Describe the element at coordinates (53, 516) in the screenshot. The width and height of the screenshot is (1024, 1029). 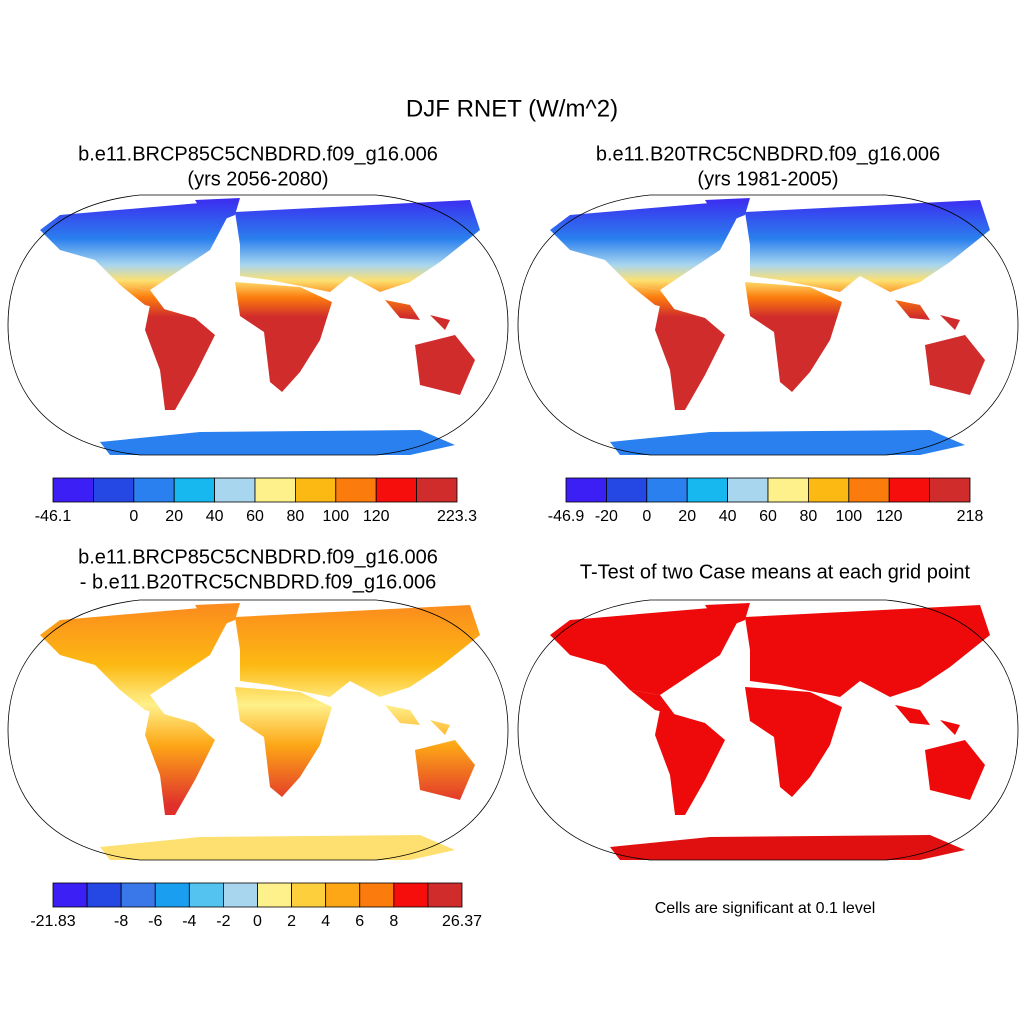
I see `colorbar-label: -46.1` at that location.